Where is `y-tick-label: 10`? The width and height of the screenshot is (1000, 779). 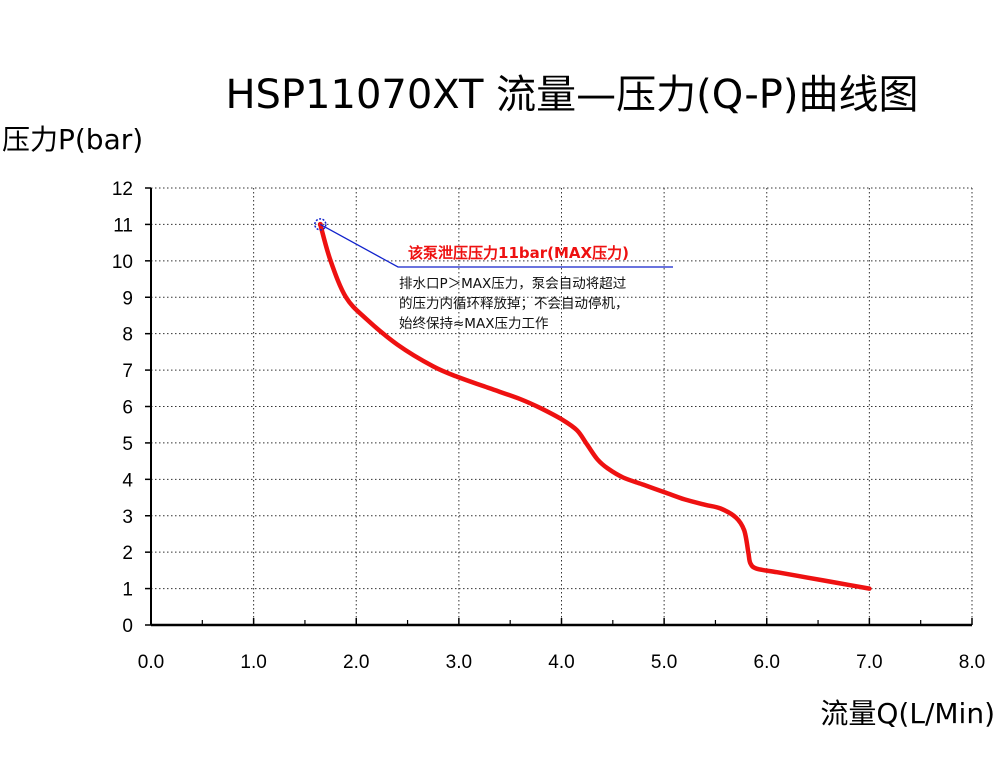
y-tick-label: 10 is located at coordinates (122, 262).